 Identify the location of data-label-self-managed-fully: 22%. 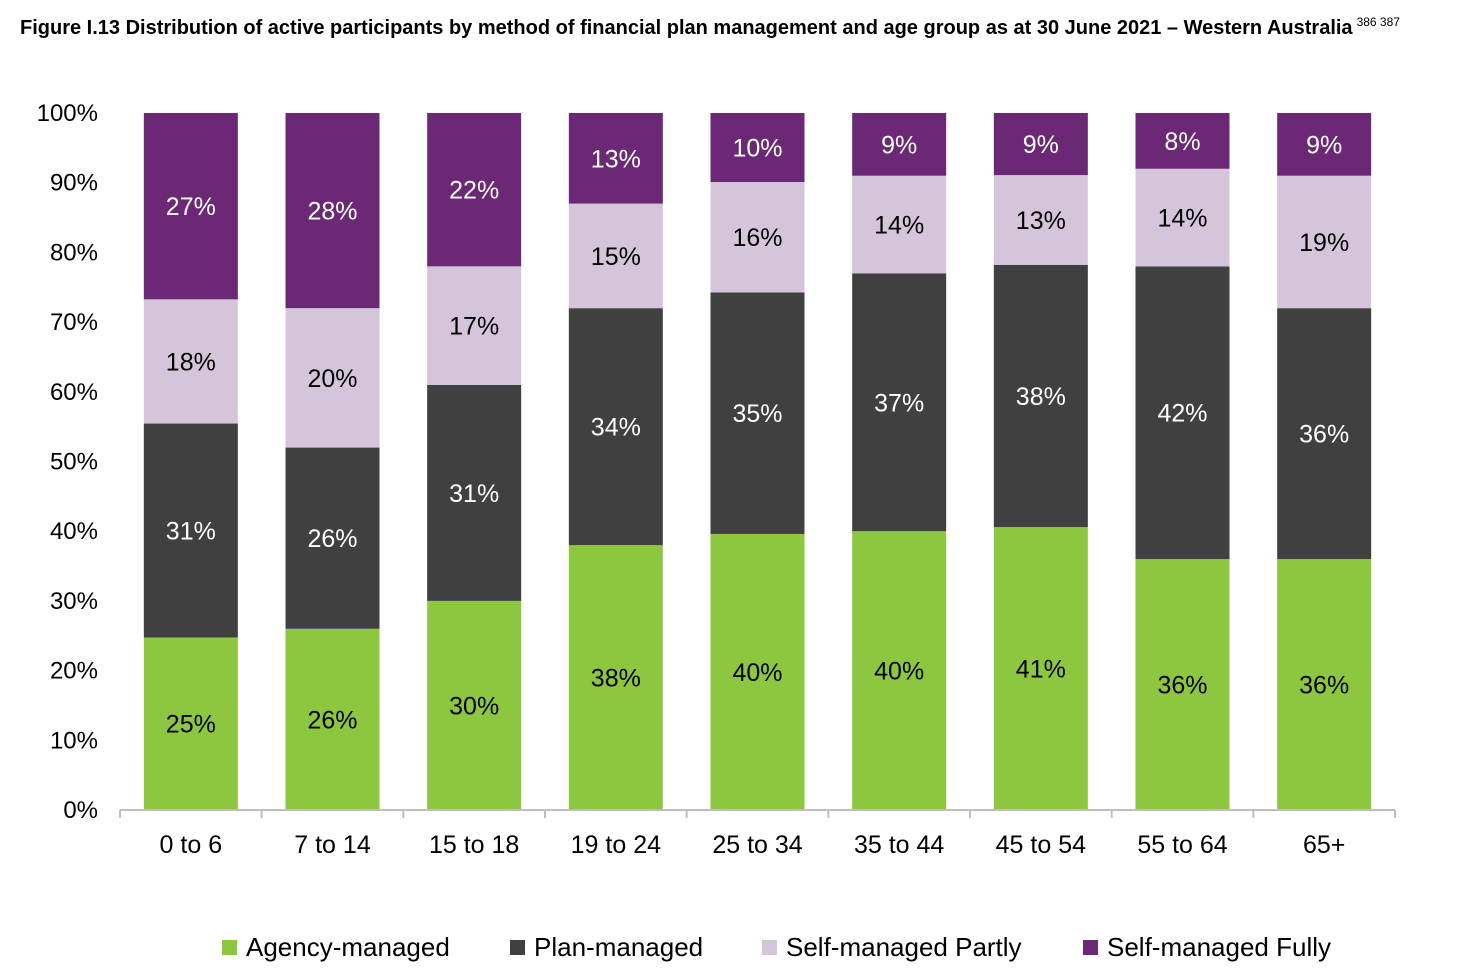
(474, 191).